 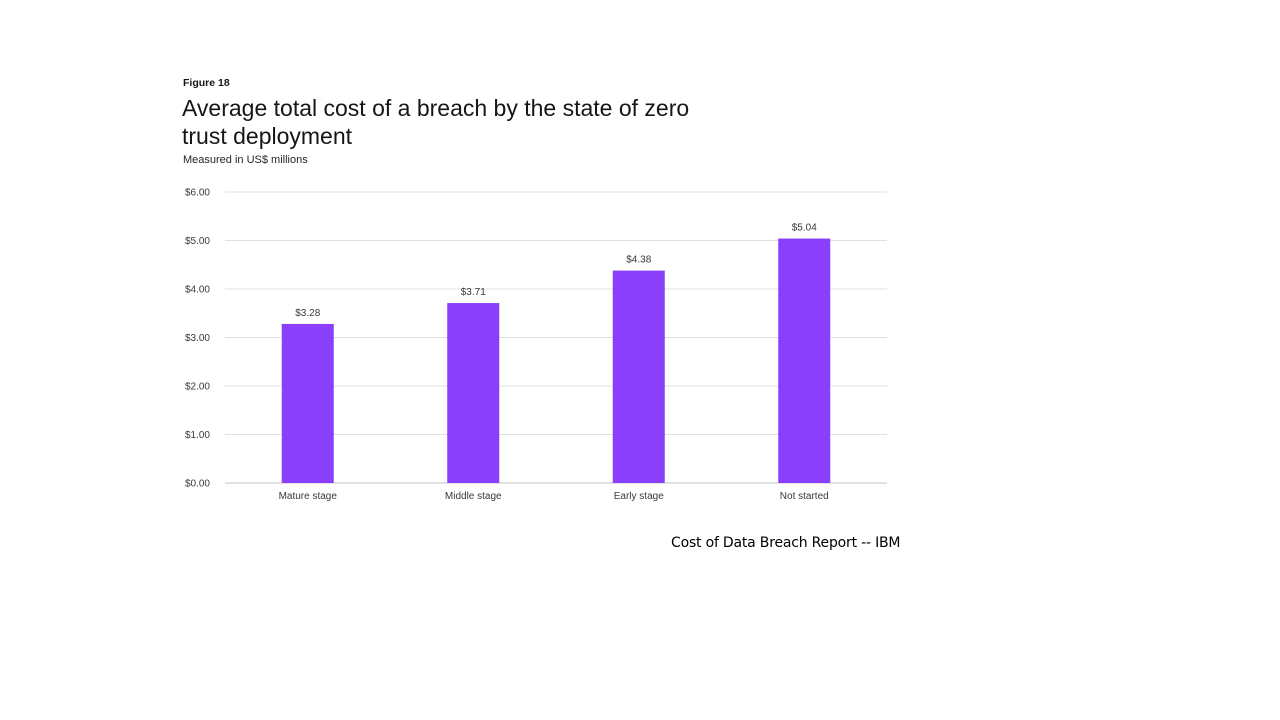 What do you see at coordinates (308, 496) in the screenshot?
I see `category-label: Mature stage` at bounding box center [308, 496].